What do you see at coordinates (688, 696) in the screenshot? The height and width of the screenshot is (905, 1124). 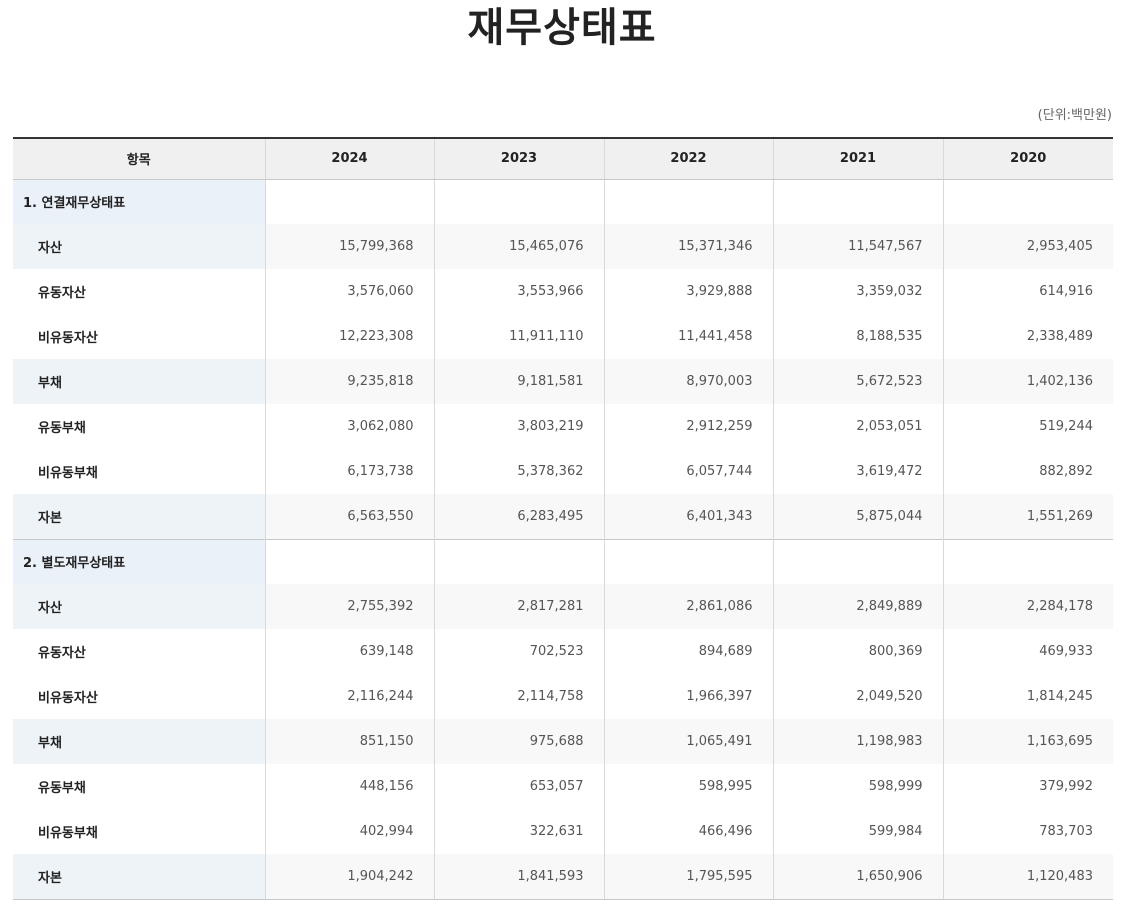 I see `value-cell: 1,966,397` at bounding box center [688, 696].